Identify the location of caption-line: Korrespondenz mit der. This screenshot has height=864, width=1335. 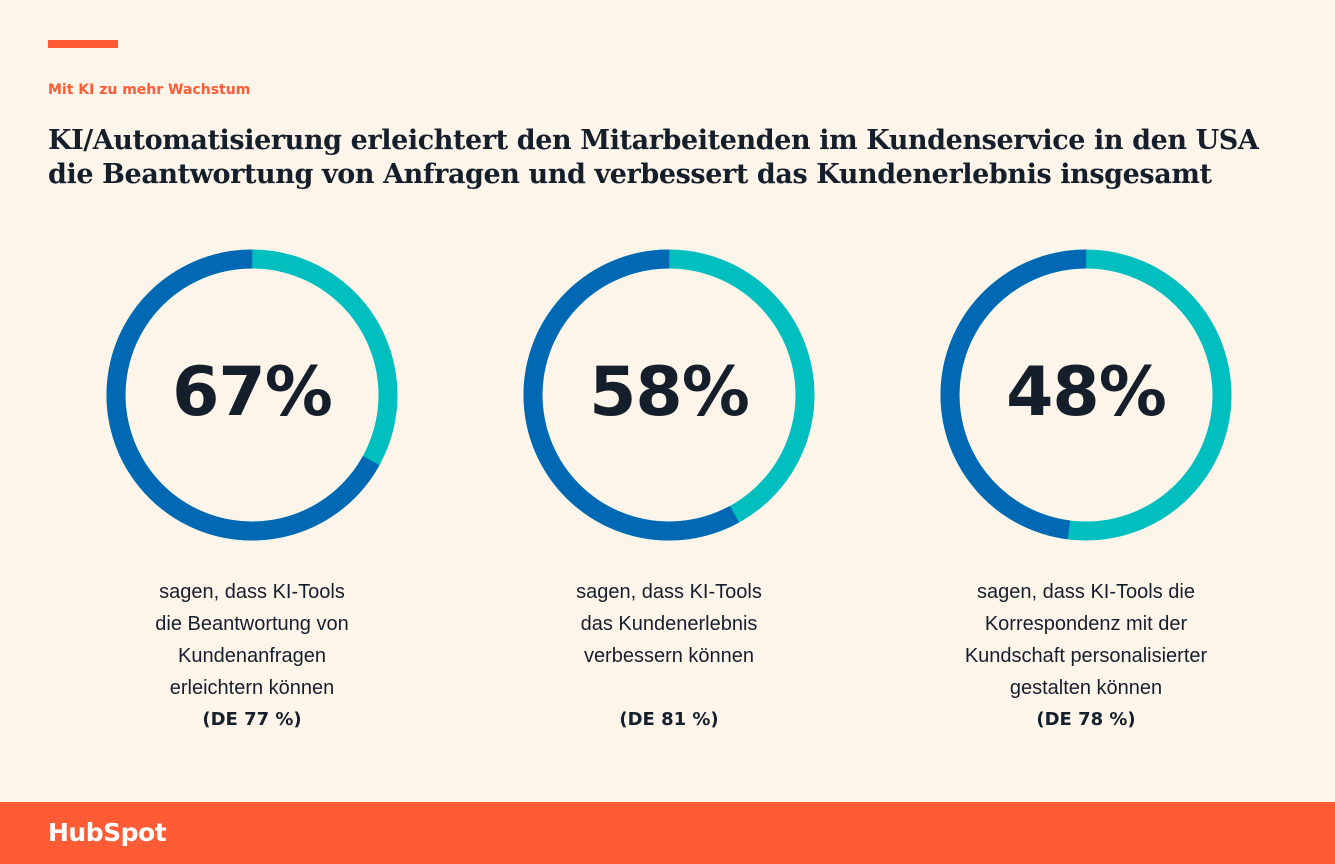
(1086, 624).